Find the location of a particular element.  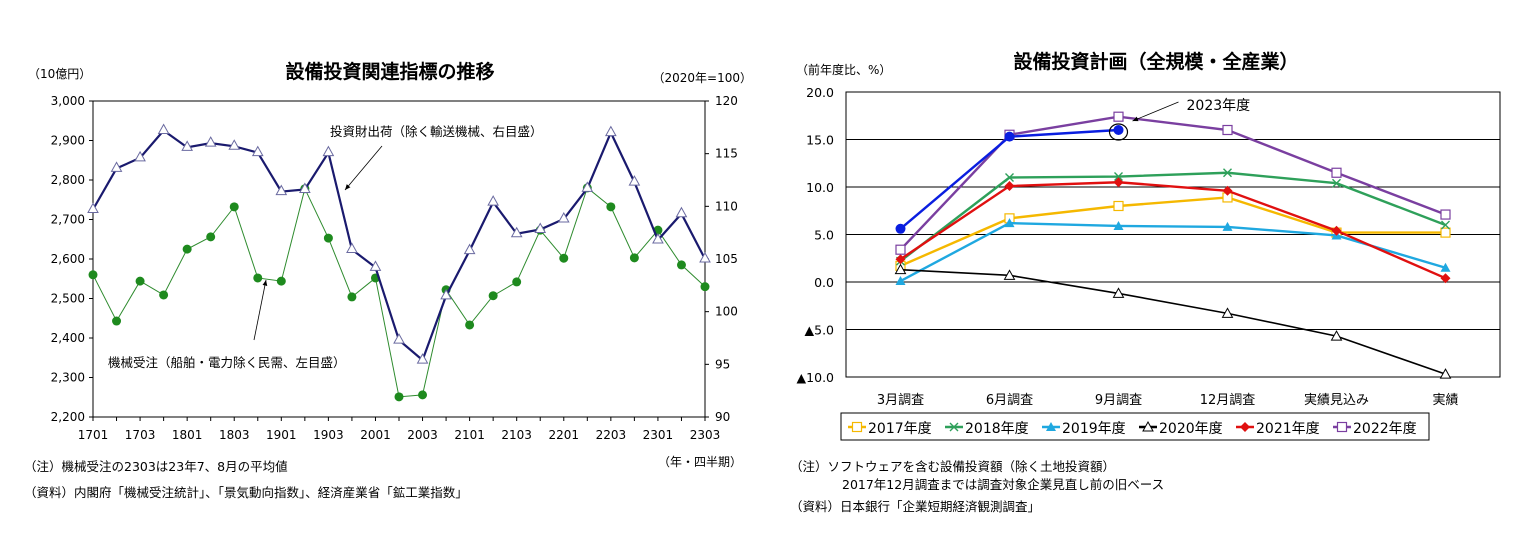

y-right-tick-label: 120 is located at coordinates (726, 101).